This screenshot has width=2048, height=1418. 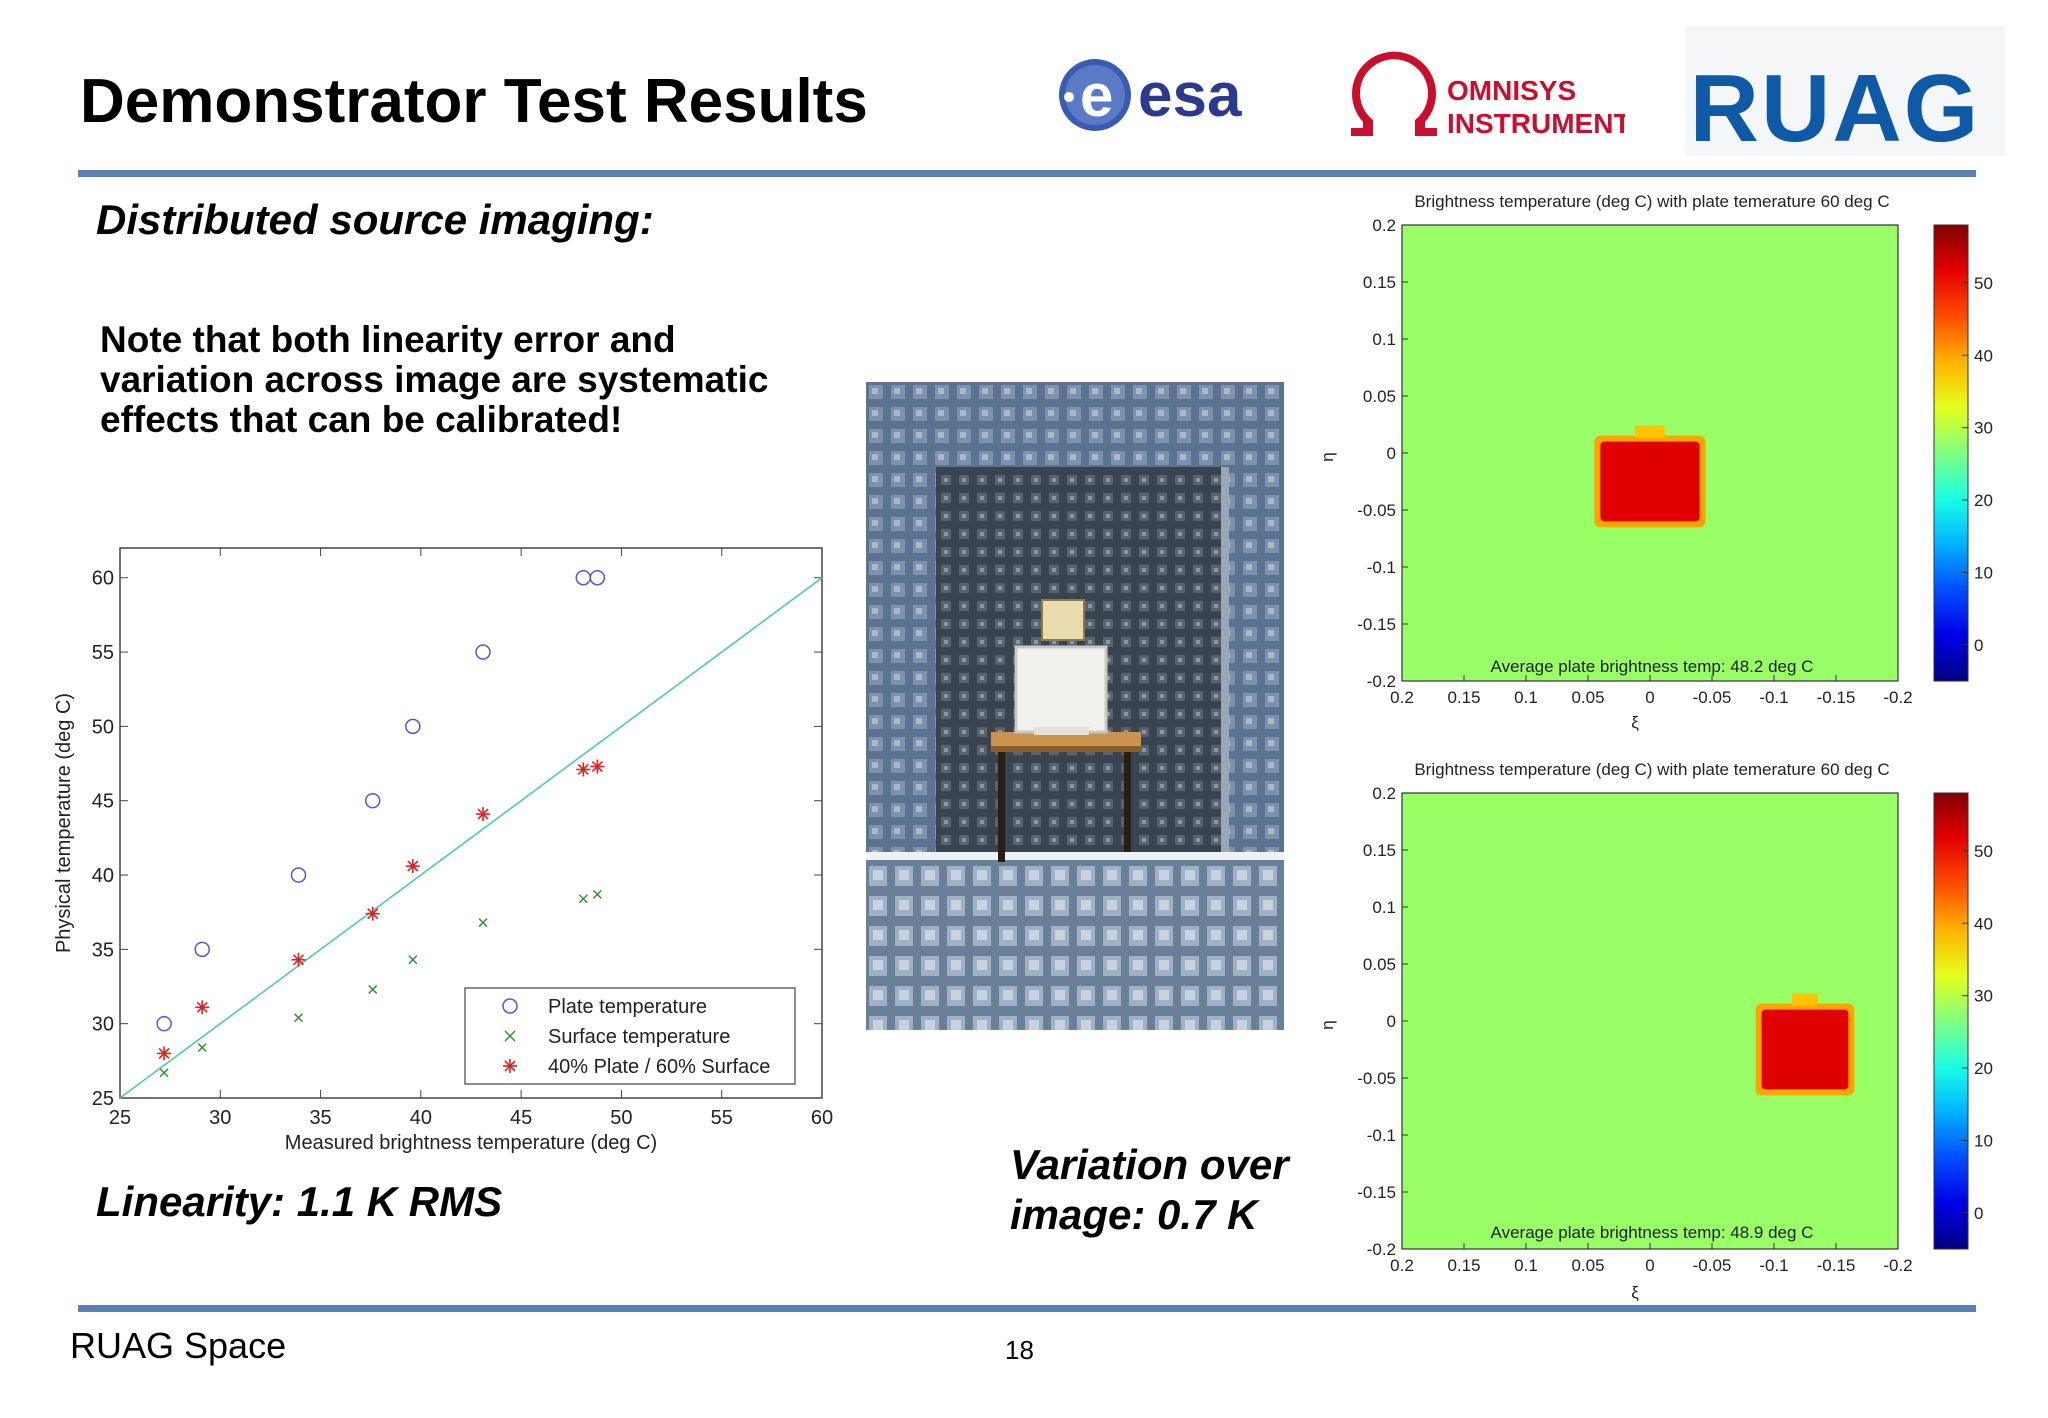 What do you see at coordinates (1190, 95) in the screenshot?
I see `esa-logo-text: esa` at bounding box center [1190, 95].